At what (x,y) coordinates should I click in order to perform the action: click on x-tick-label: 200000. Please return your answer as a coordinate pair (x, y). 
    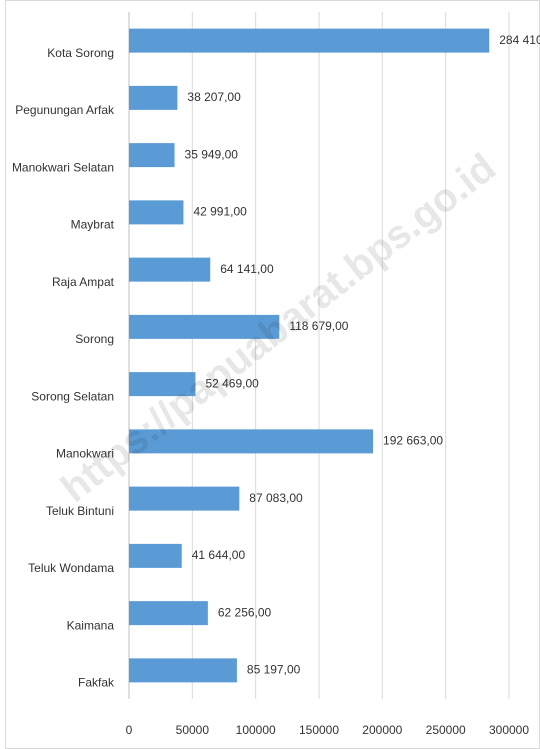
    Looking at the image, I should click on (382, 730).